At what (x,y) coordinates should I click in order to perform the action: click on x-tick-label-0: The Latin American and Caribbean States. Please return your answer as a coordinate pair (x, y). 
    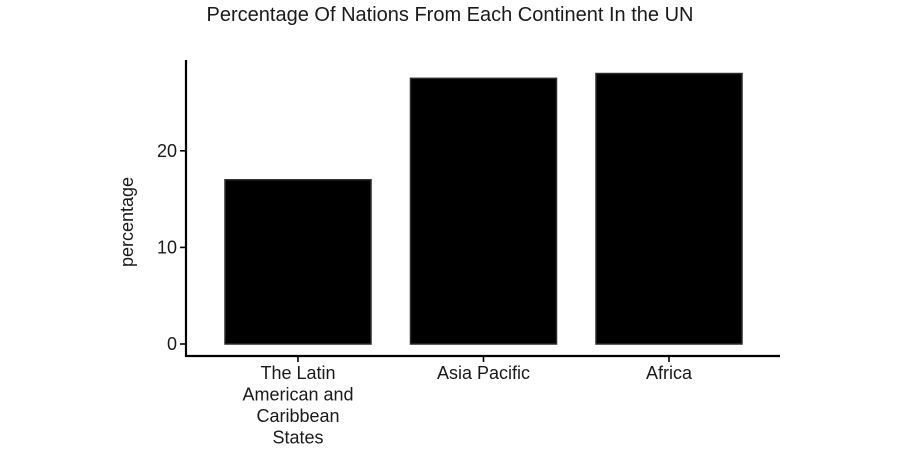
    Looking at the image, I should click on (297, 405).